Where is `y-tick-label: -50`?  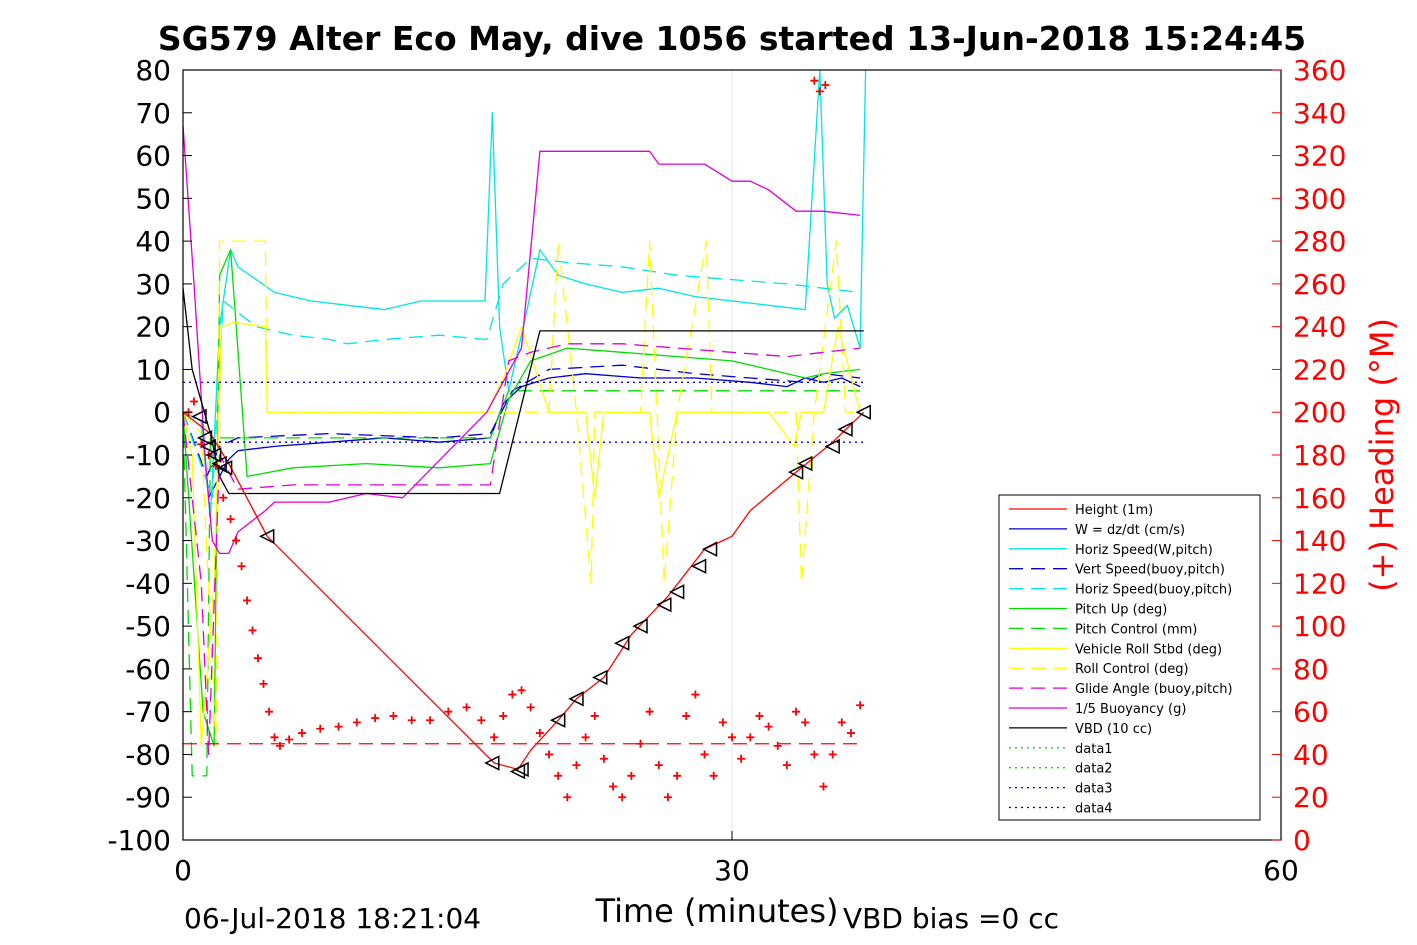 y-tick-label: -50 is located at coordinates (148, 626).